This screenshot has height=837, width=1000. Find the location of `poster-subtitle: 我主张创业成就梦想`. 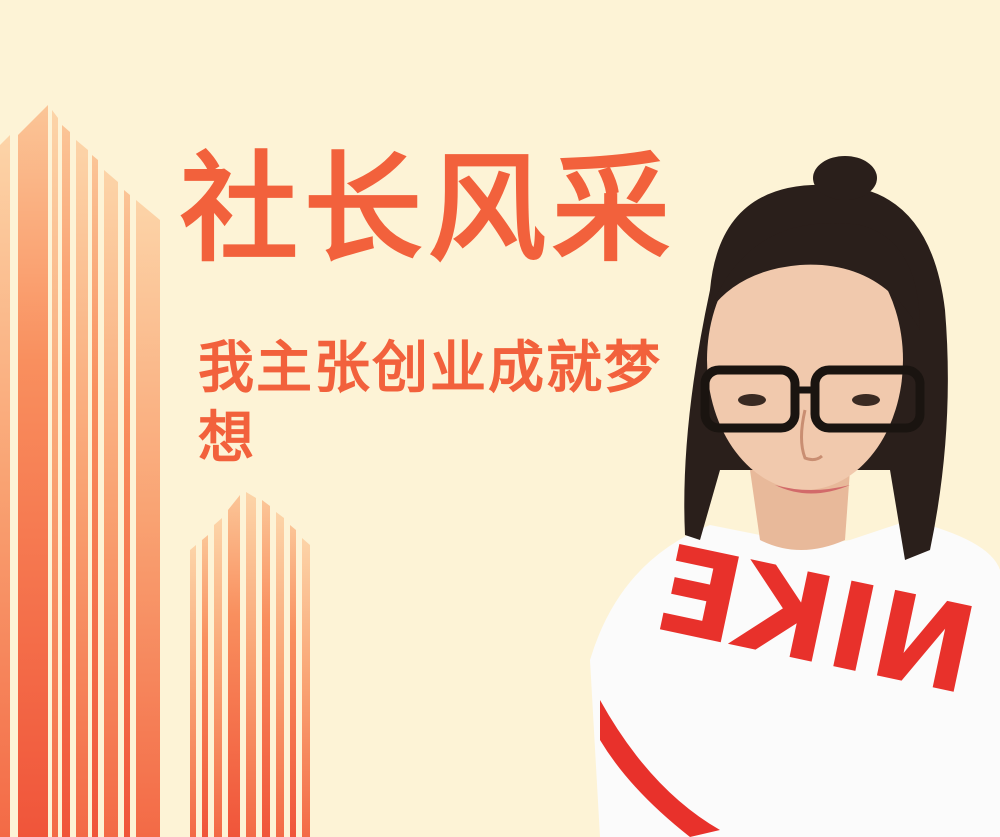

poster-subtitle: 我主张创业成就梦想 is located at coordinates (430, 403).